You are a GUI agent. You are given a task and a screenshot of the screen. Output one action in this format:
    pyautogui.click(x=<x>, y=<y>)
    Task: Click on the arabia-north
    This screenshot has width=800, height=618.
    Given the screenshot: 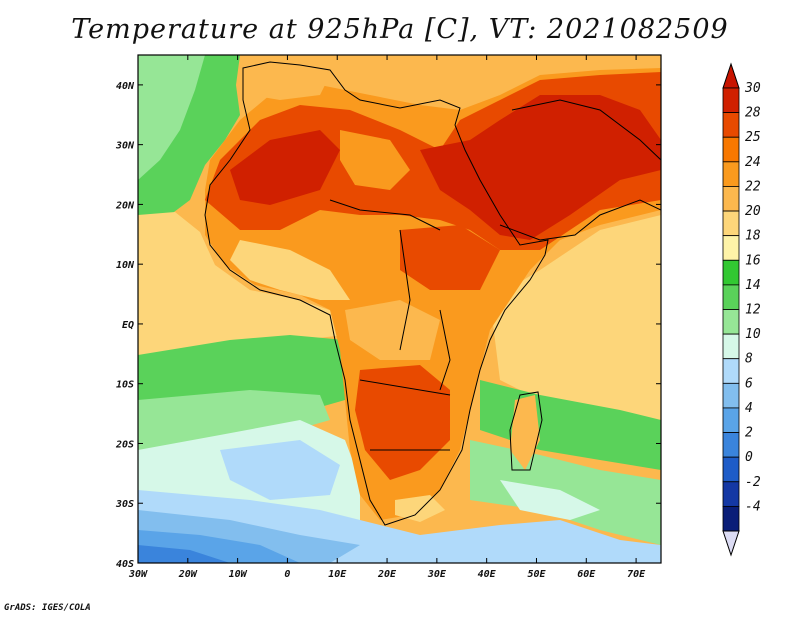 What is the action you would take?
    pyautogui.click(x=586, y=130)
    